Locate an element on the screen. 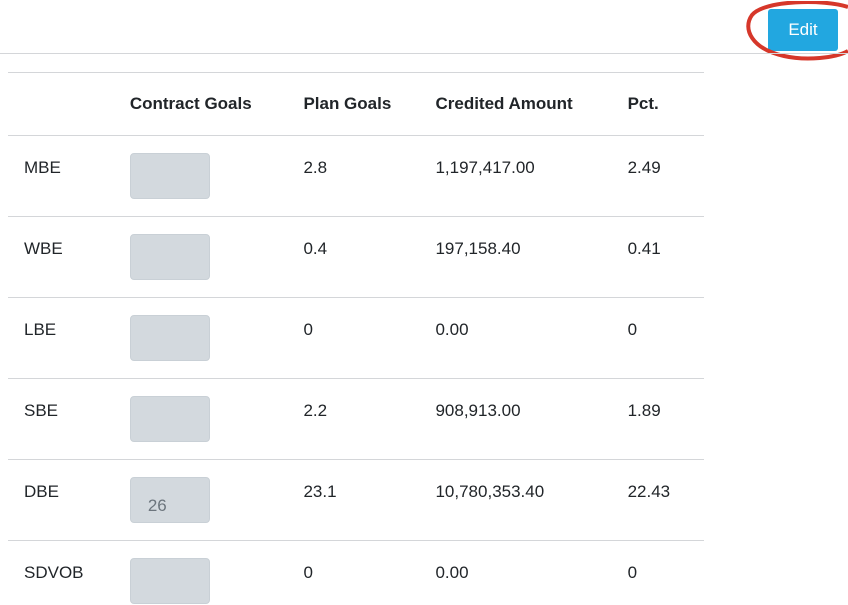  row-label: MBE is located at coordinates (42, 167).